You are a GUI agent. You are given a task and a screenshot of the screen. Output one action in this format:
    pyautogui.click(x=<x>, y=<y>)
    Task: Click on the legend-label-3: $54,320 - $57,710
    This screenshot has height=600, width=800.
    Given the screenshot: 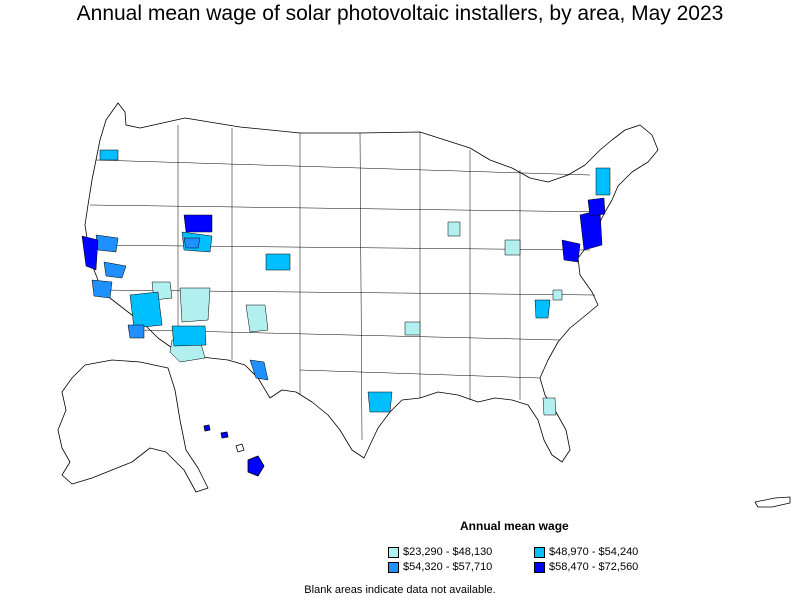 What is the action you would take?
    pyautogui.click(x=448, y=567)
    